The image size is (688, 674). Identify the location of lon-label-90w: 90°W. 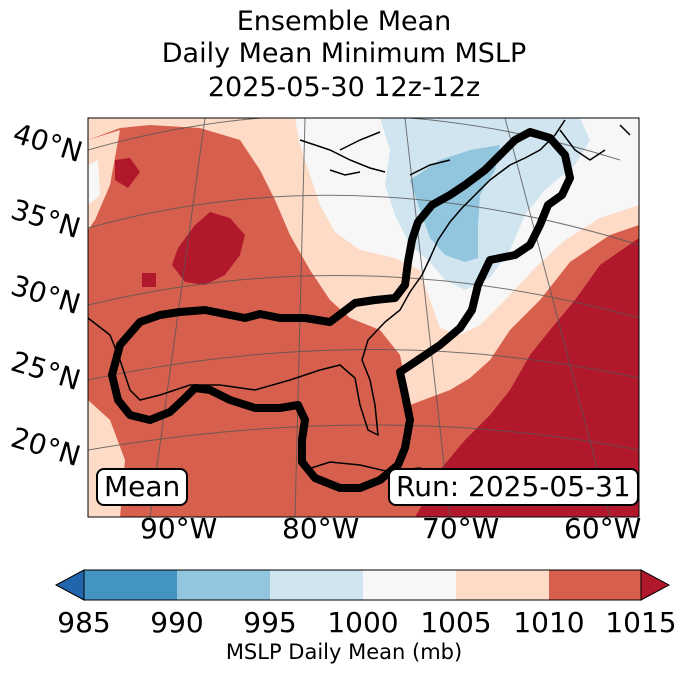
(179, 528).